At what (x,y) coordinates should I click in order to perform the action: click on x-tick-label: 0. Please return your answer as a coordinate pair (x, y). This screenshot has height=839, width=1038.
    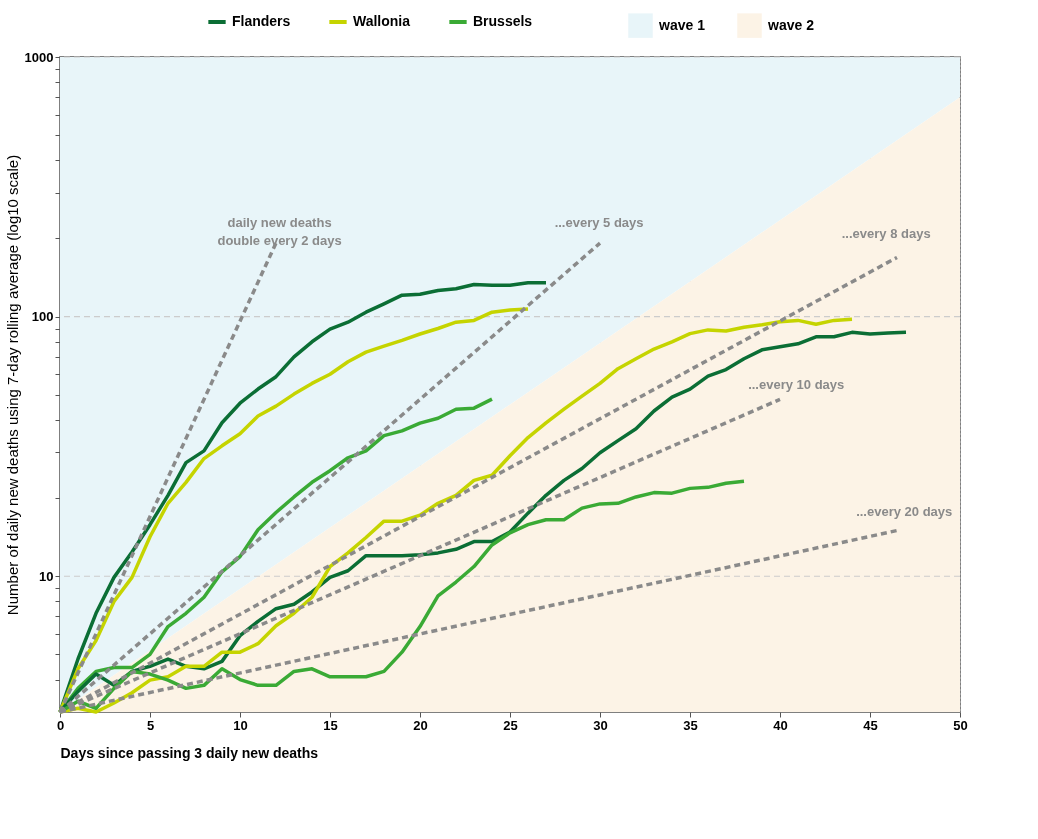
    Looking at the image, I should click on (60, 725).